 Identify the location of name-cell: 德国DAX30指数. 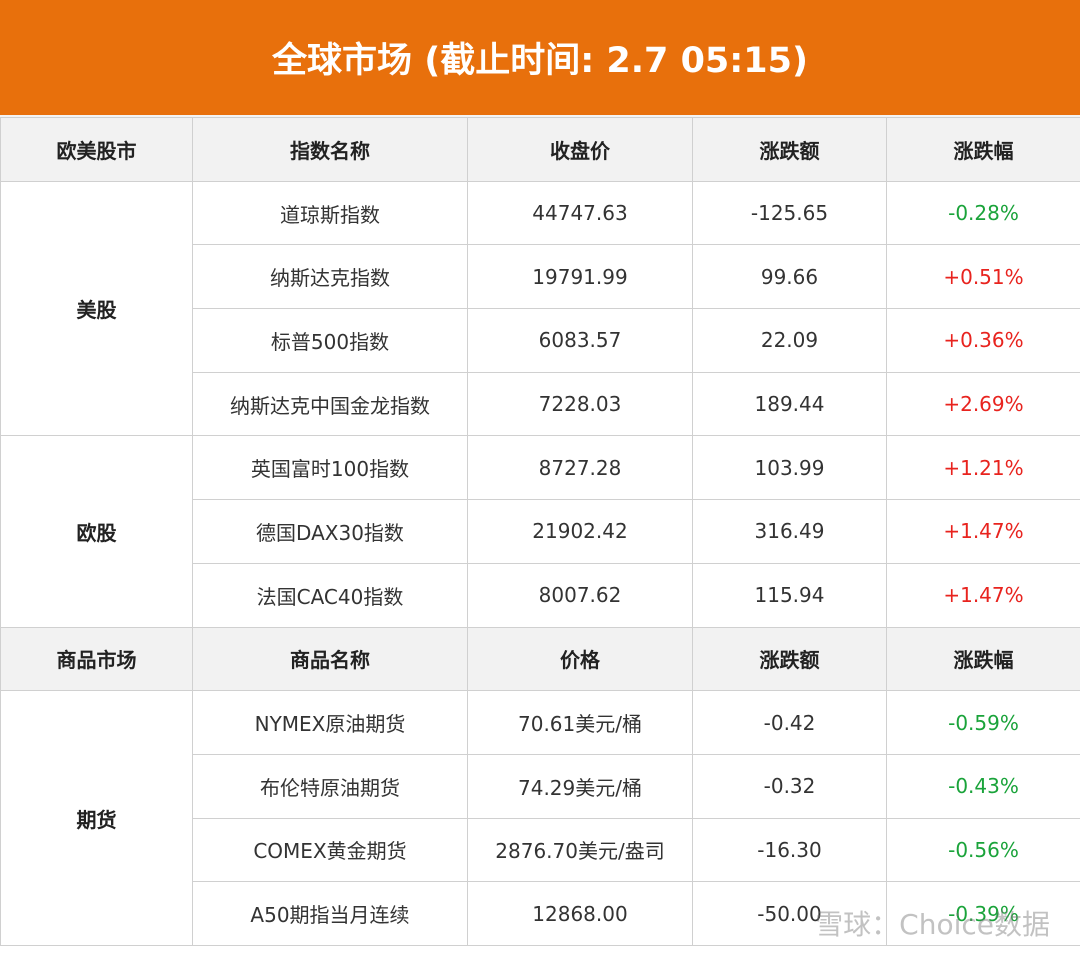
(330, 531).